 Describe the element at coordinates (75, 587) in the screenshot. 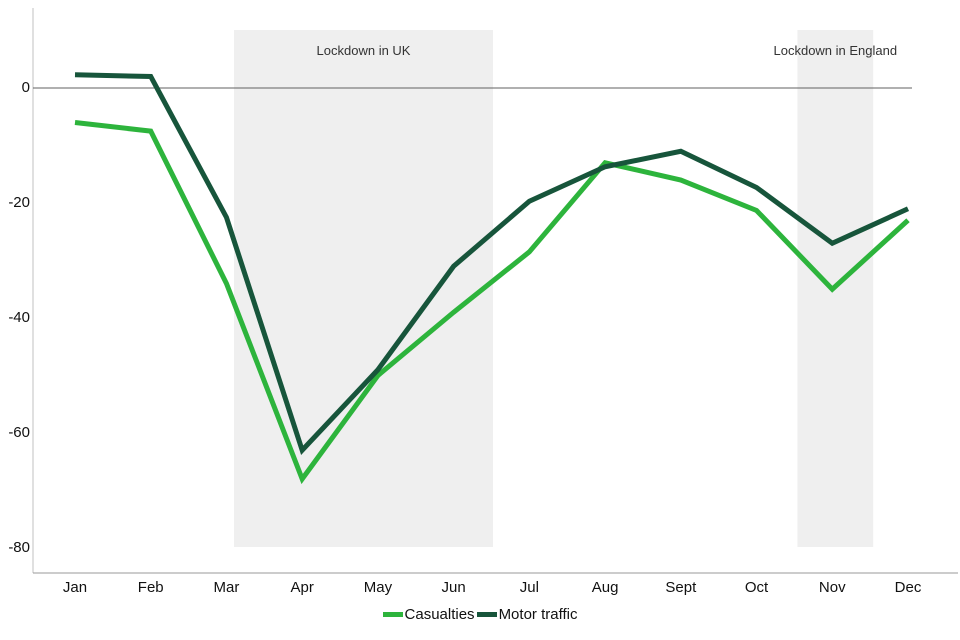

I see `x-tick-label-jan: Jan` at that location.